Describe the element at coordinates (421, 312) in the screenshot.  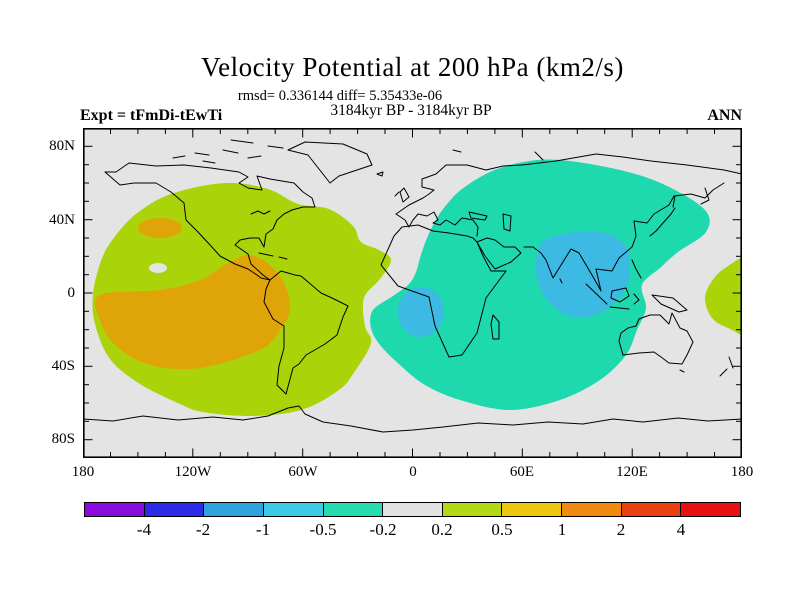
I see `contour-region-negative-strong-guinea` at that location.